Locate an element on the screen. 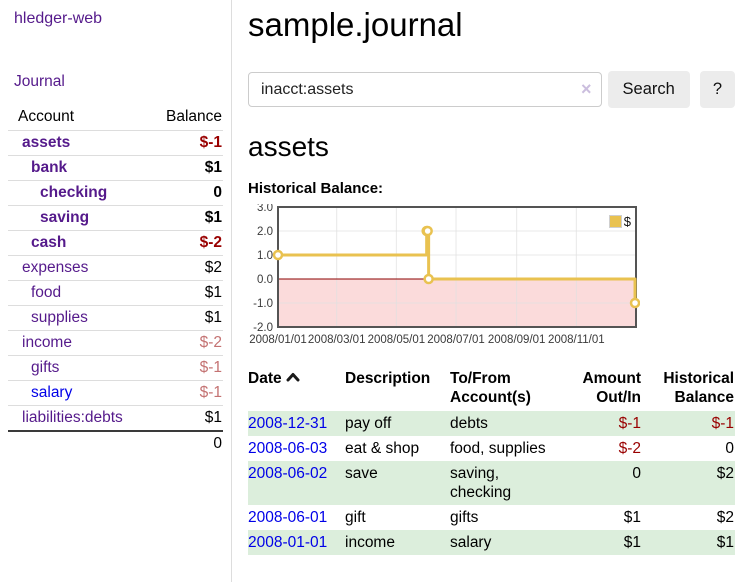  account-balance: $-2 is located at coordinates (183, 343).